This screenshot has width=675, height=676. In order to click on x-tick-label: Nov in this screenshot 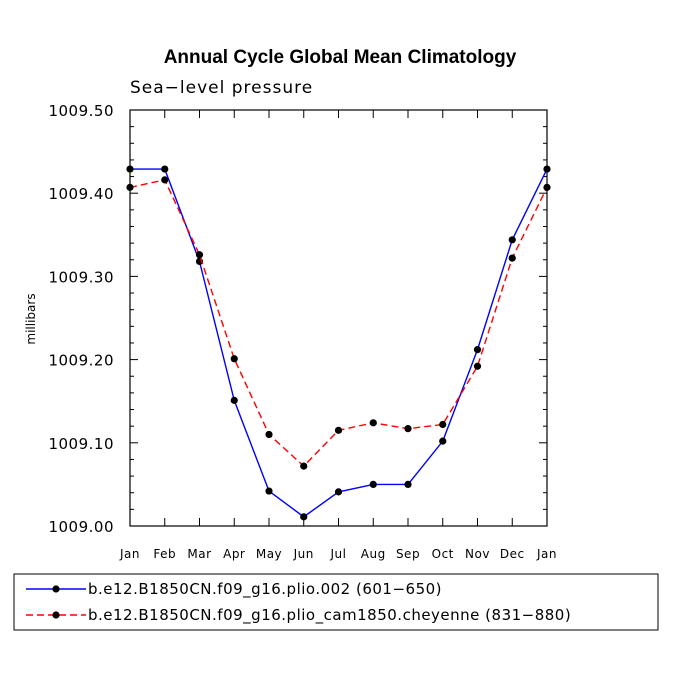, I will do `click(477, 554)`.